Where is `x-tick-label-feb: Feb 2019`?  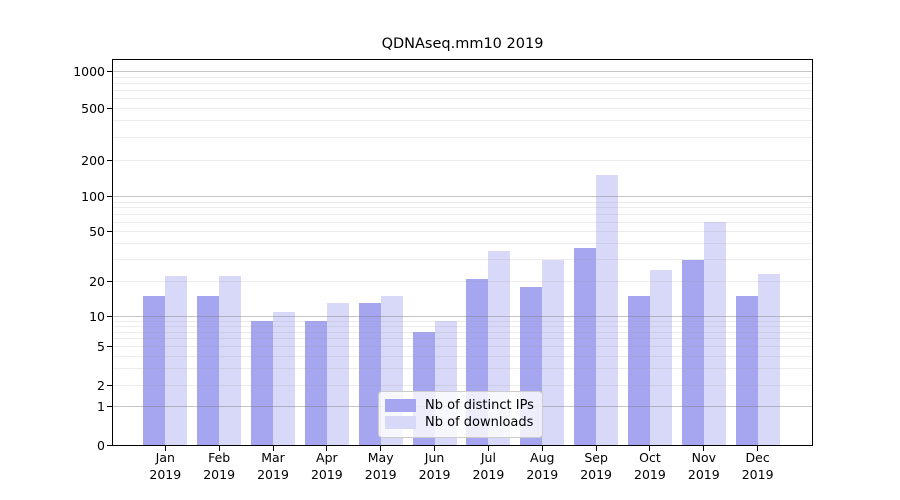 x-tick-label-feb: Feb 2019 is located at coordinates (219, 466).